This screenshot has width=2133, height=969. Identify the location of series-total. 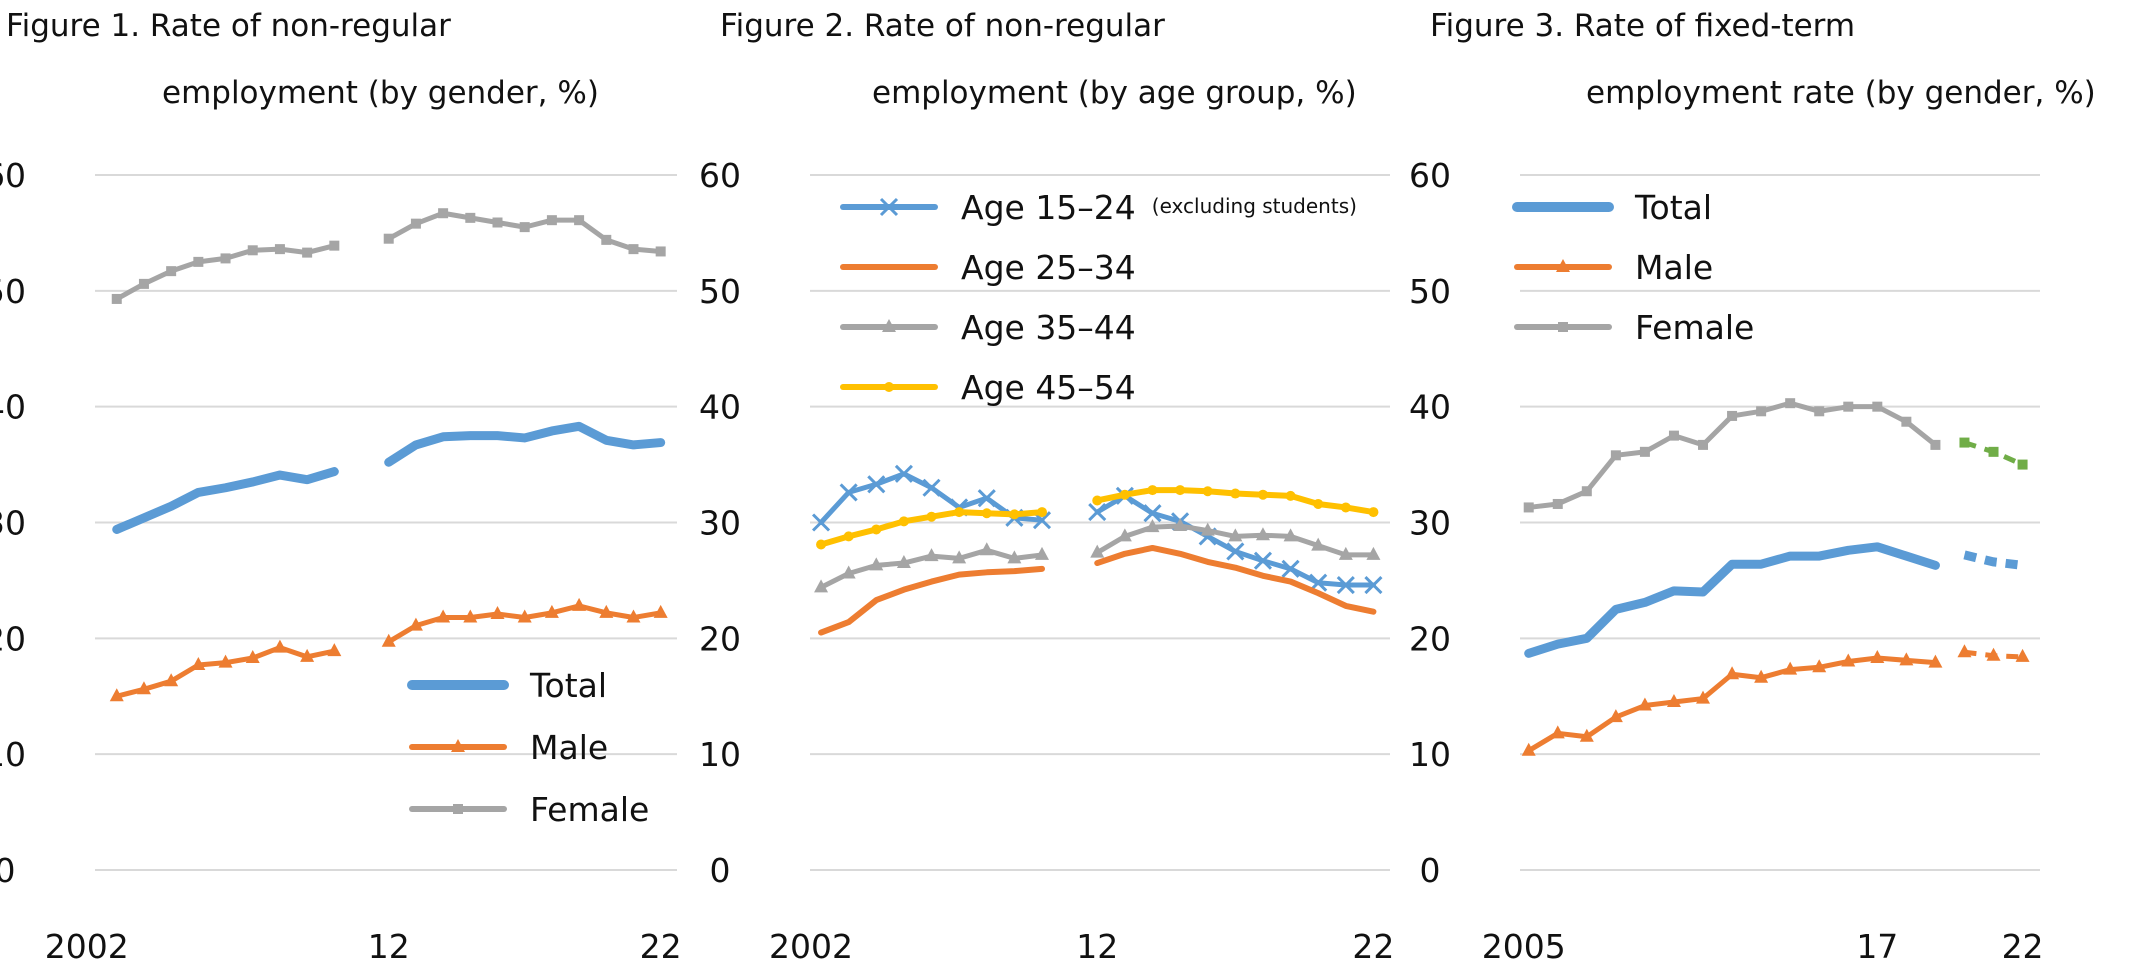
(1774, 600).